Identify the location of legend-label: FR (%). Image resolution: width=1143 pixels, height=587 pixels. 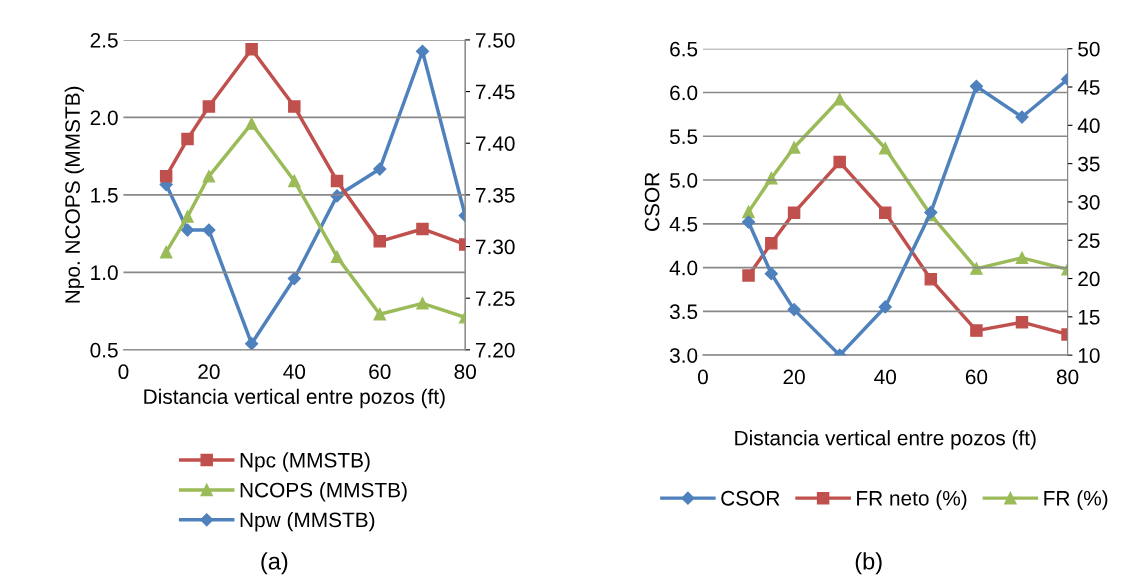
(1076, 500).